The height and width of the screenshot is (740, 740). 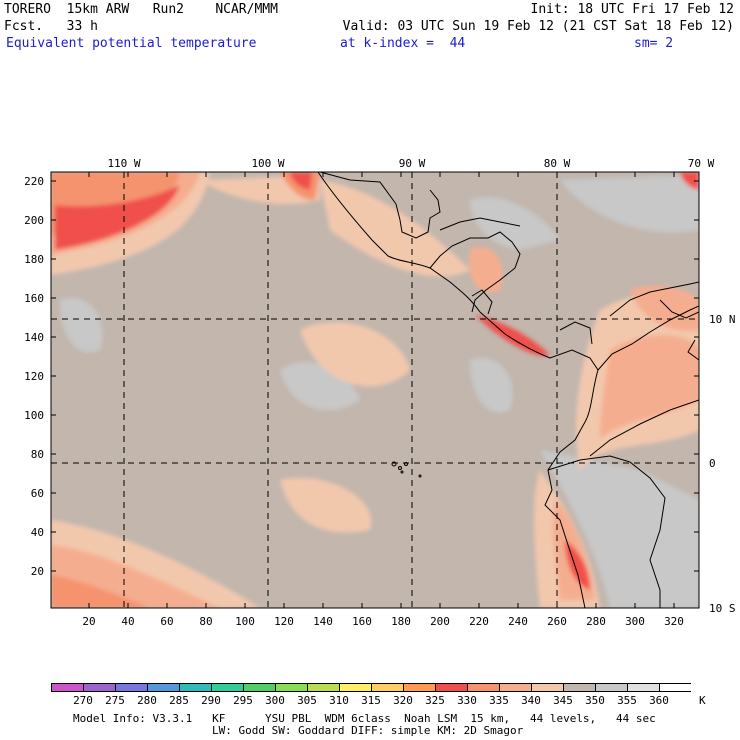 What do you see at coordinates (659, 700) in the screenshot?
I see `colorbar-level-label: 360` at bounding box center [659, 700].